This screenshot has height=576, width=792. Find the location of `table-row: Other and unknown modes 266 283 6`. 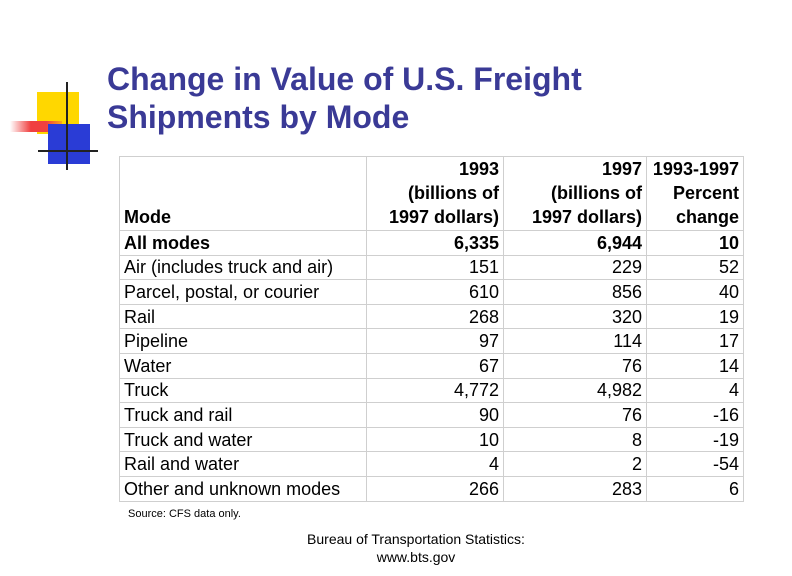

table-row: Other and unknown modes 266 283 6 is located at coordinates (431, 488).